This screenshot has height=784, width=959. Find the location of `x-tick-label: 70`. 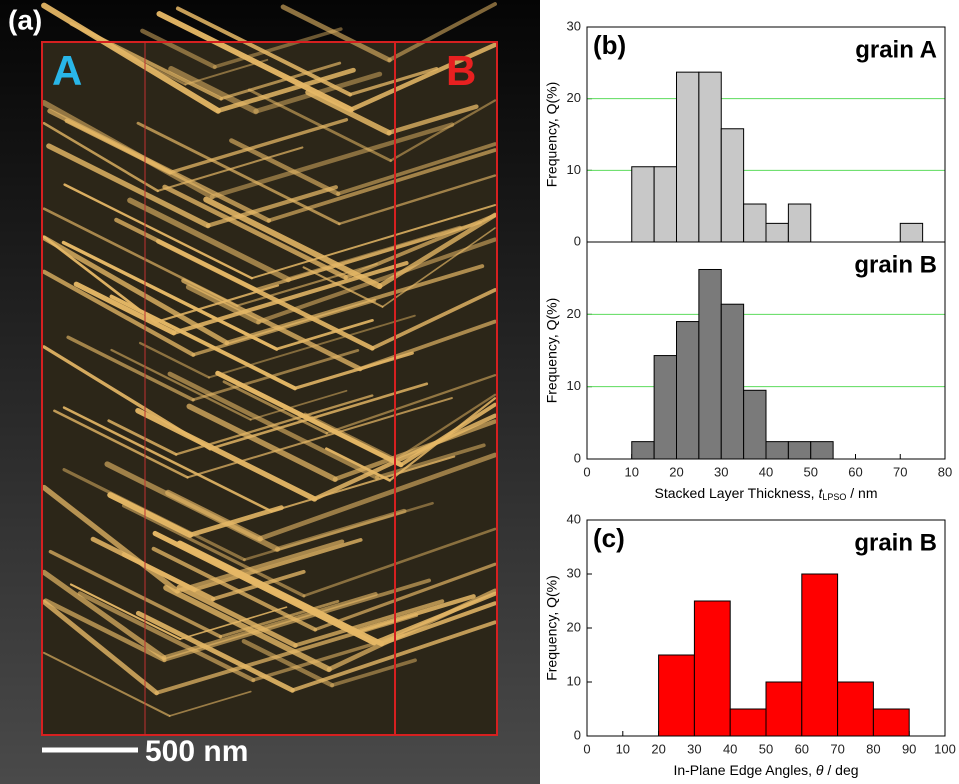

x-tick-label: 70 is located at coordinates (837, 748).